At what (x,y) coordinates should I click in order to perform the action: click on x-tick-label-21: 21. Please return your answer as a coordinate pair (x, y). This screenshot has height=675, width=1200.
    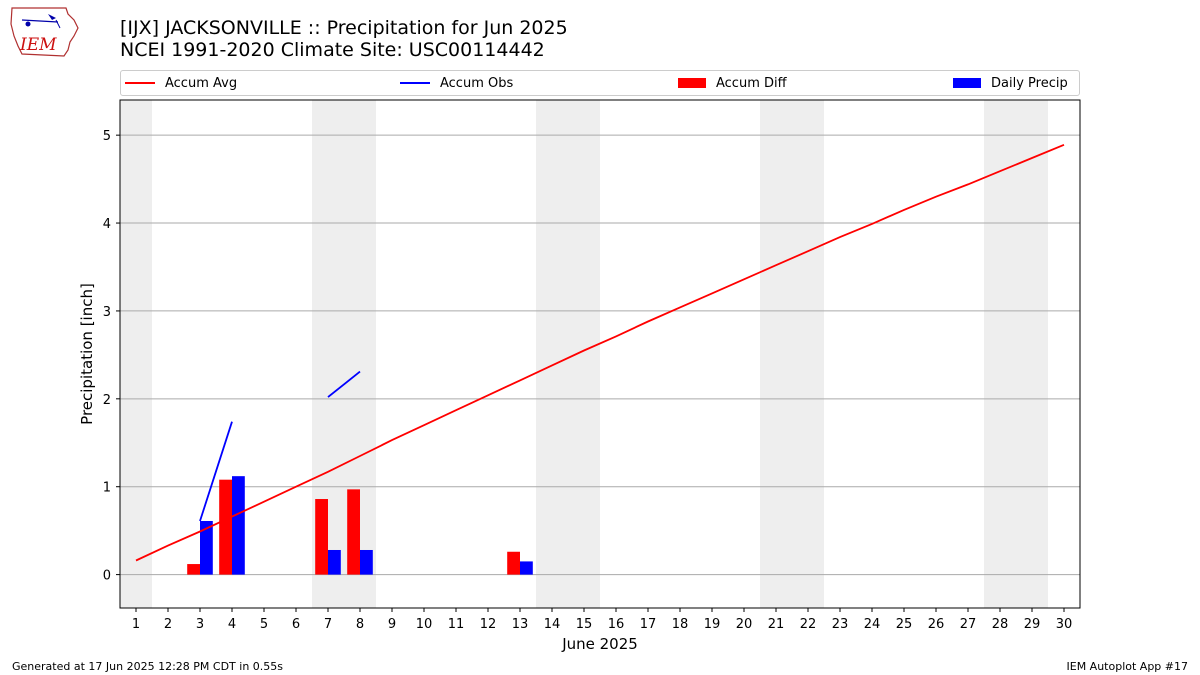
    Looking at the image, I should click on (776, 624).